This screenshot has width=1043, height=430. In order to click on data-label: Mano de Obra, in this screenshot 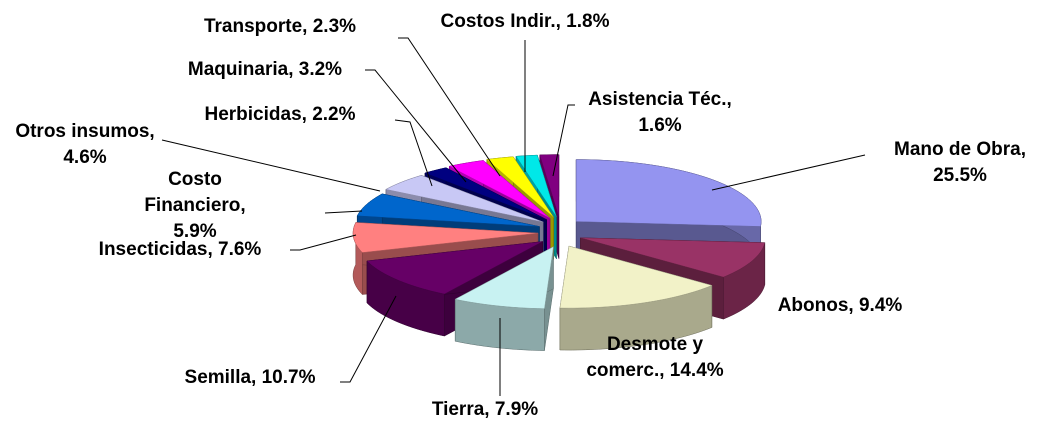, I will do `click(960, 149)`.